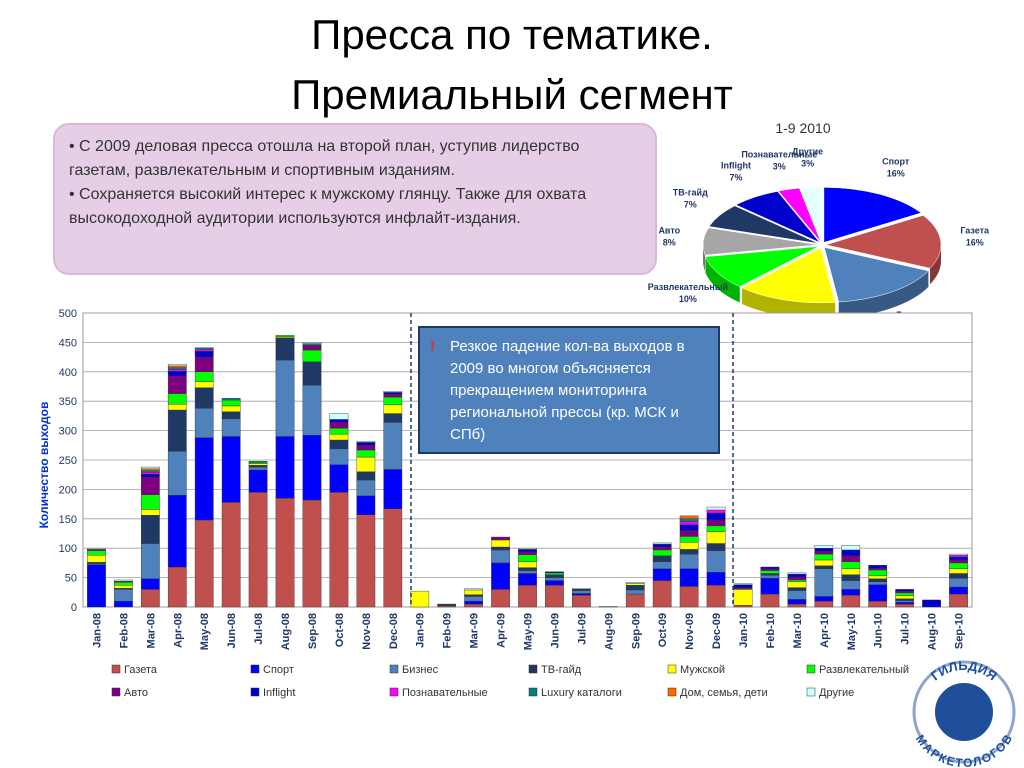 Image resolution: width=1024 pixels, height=768 pixels. Describe the element at coordinates (582, 629) in the screenshot. I see `x-tick-label: Jul-09` at that location.